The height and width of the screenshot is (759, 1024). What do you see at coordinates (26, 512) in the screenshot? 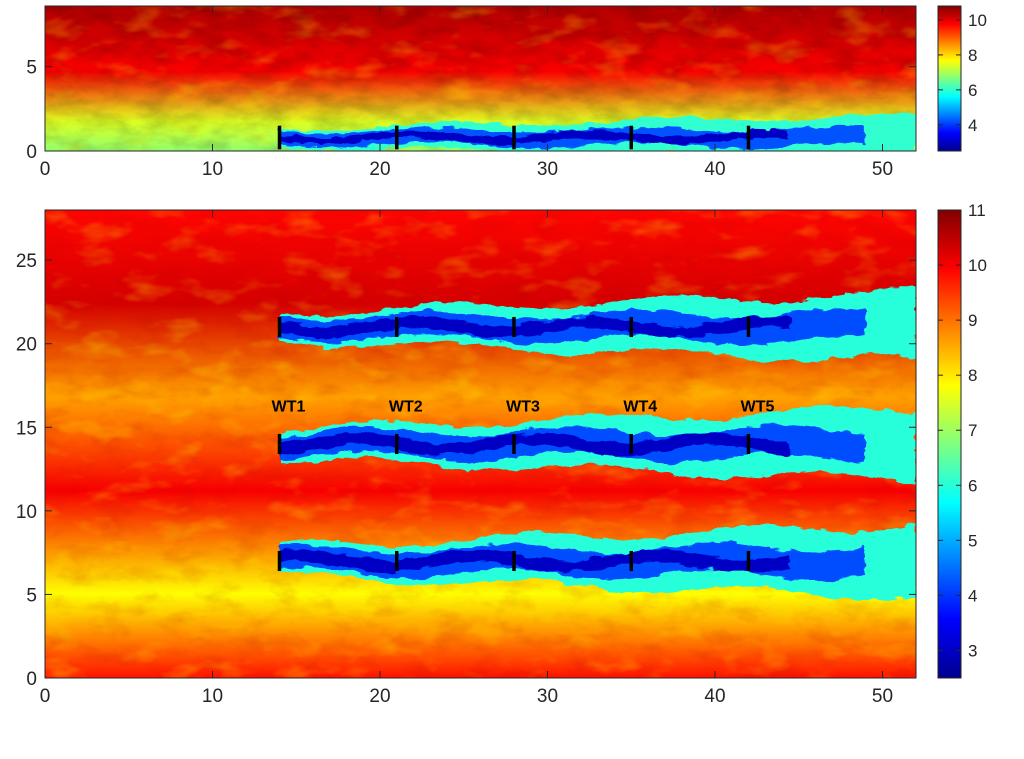
I see `y-tick-label: 10` at bounding box center [26, 512].